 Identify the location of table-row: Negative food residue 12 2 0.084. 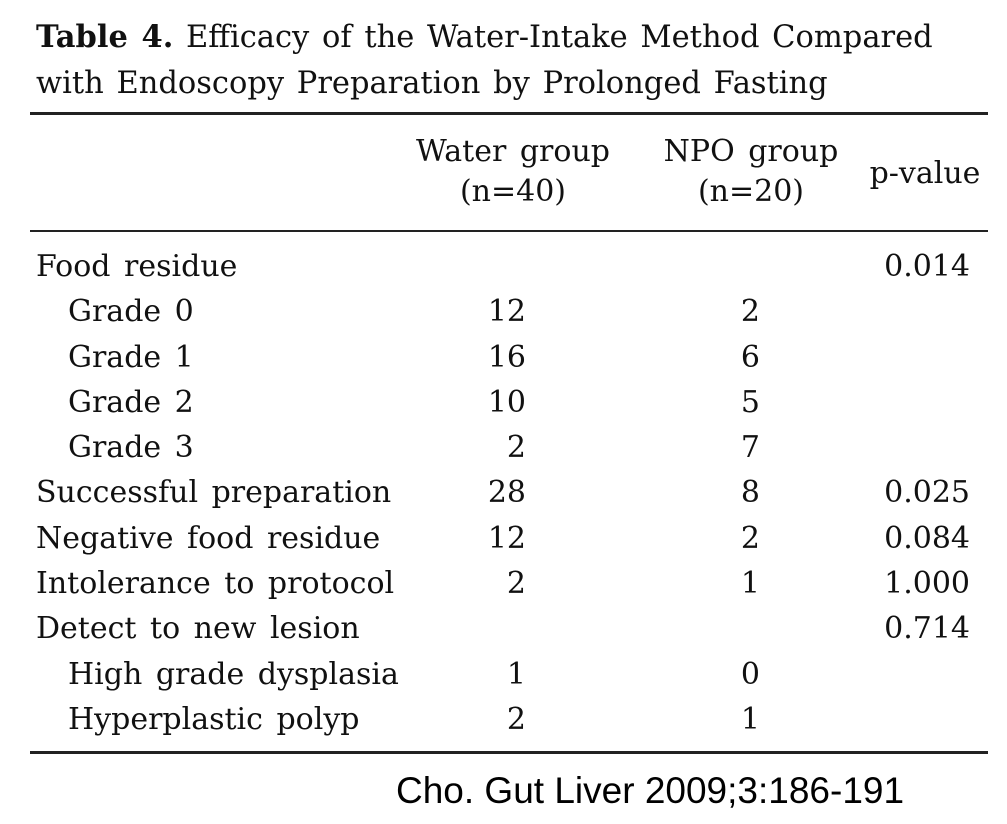
(503, 538).